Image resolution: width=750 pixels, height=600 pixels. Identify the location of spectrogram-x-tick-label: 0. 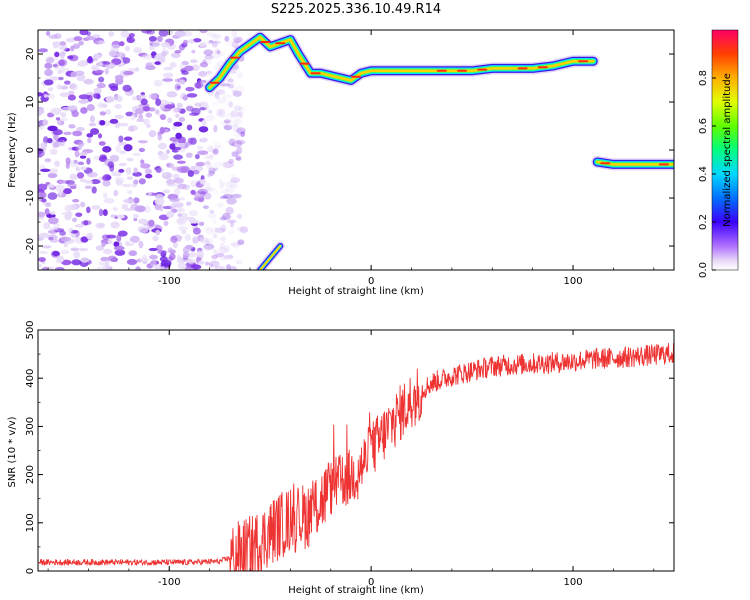
(371, 281).